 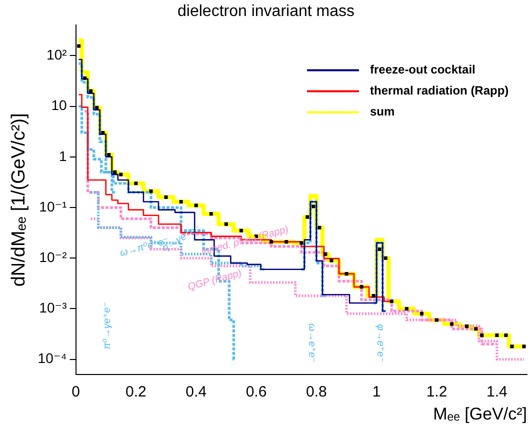 I want to click on x-tick-label: 0.4, so click(x=196, y=392).